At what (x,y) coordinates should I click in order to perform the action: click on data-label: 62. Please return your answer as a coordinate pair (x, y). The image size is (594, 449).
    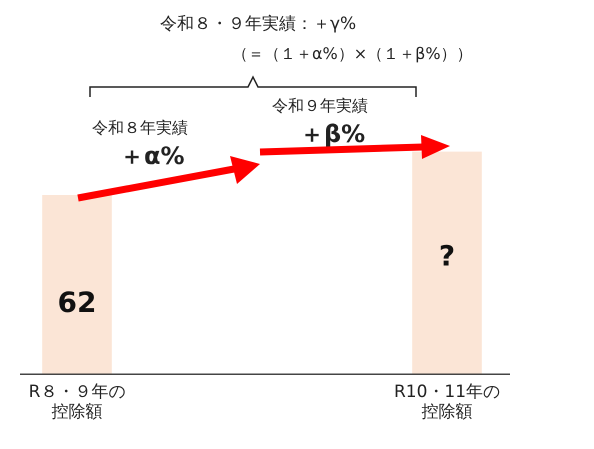
    Looking at the image, I should click on (77, 303).